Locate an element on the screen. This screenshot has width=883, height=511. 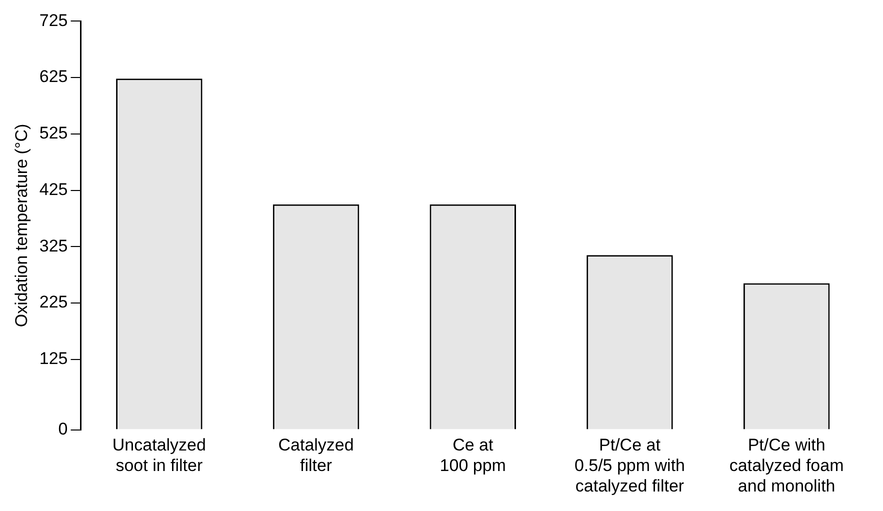
y-tick-label: 625 is located at coordinates (53, 76).